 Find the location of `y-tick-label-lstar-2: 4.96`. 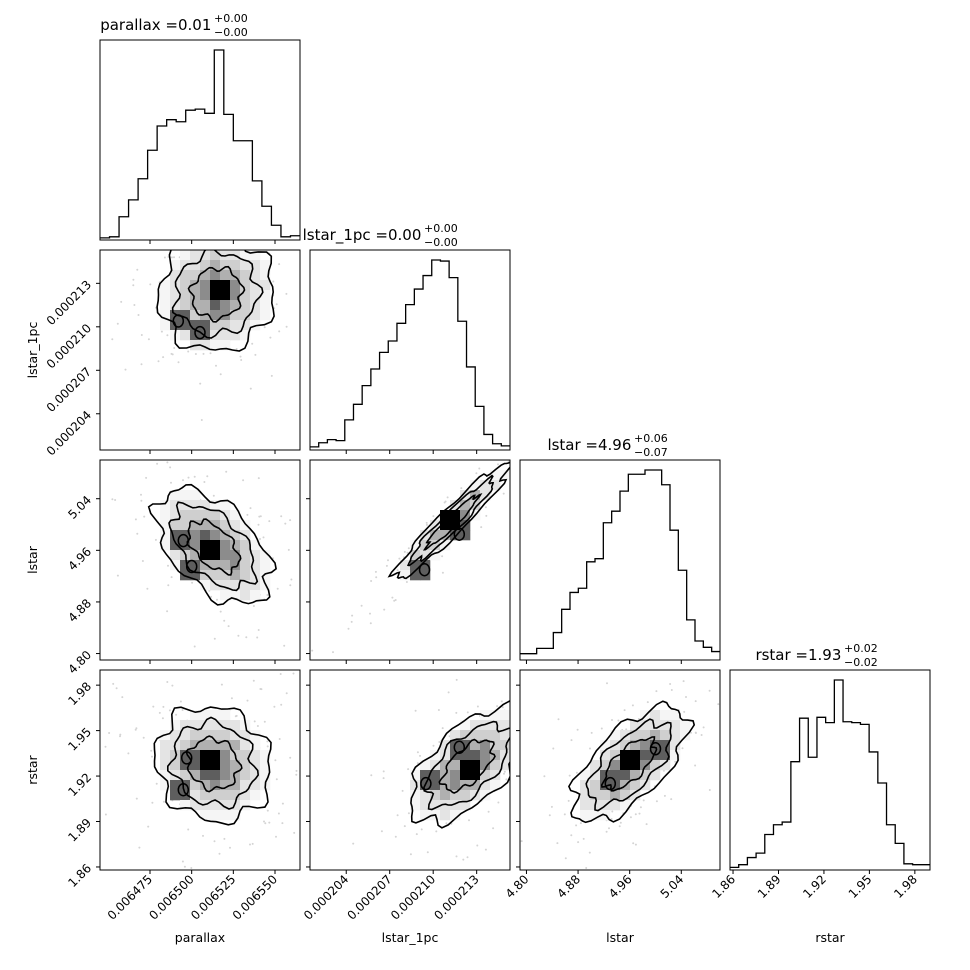

y-tick-label-lstar-2: 4.96 is located at coordinates (79, 559).